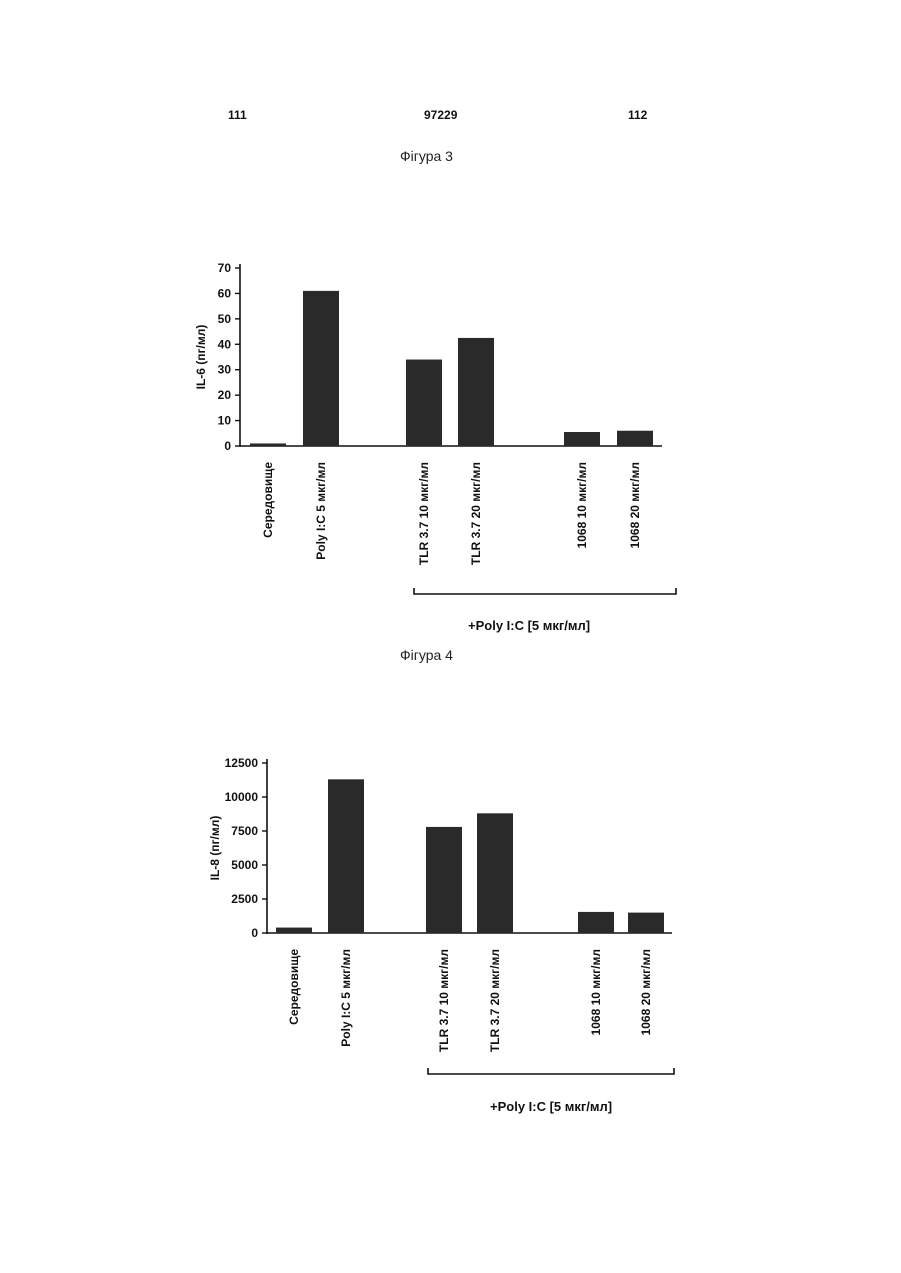 The width and height of the screenshot is (901, 1273). I want to click on category-label: TLR 3.7 20 мкг/мл, so click(495, 1000).